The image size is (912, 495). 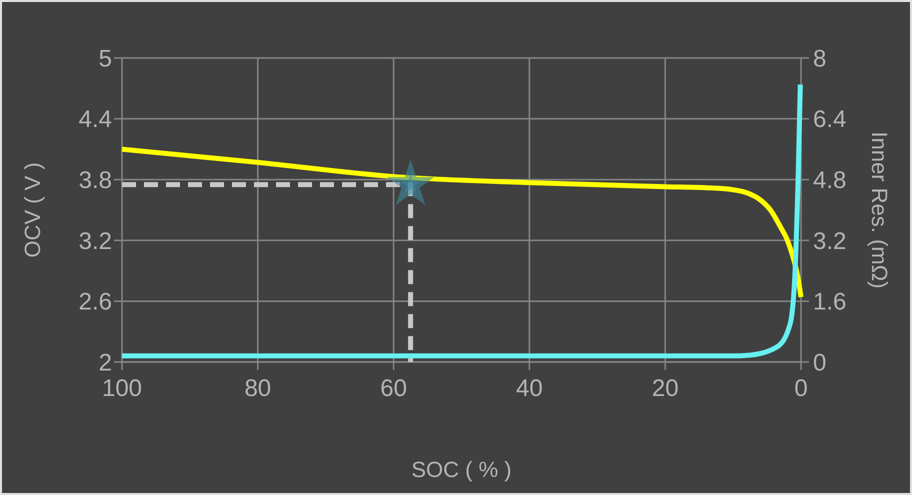 I want to click on x-tick-label: 20, so click(x=665, y=388).